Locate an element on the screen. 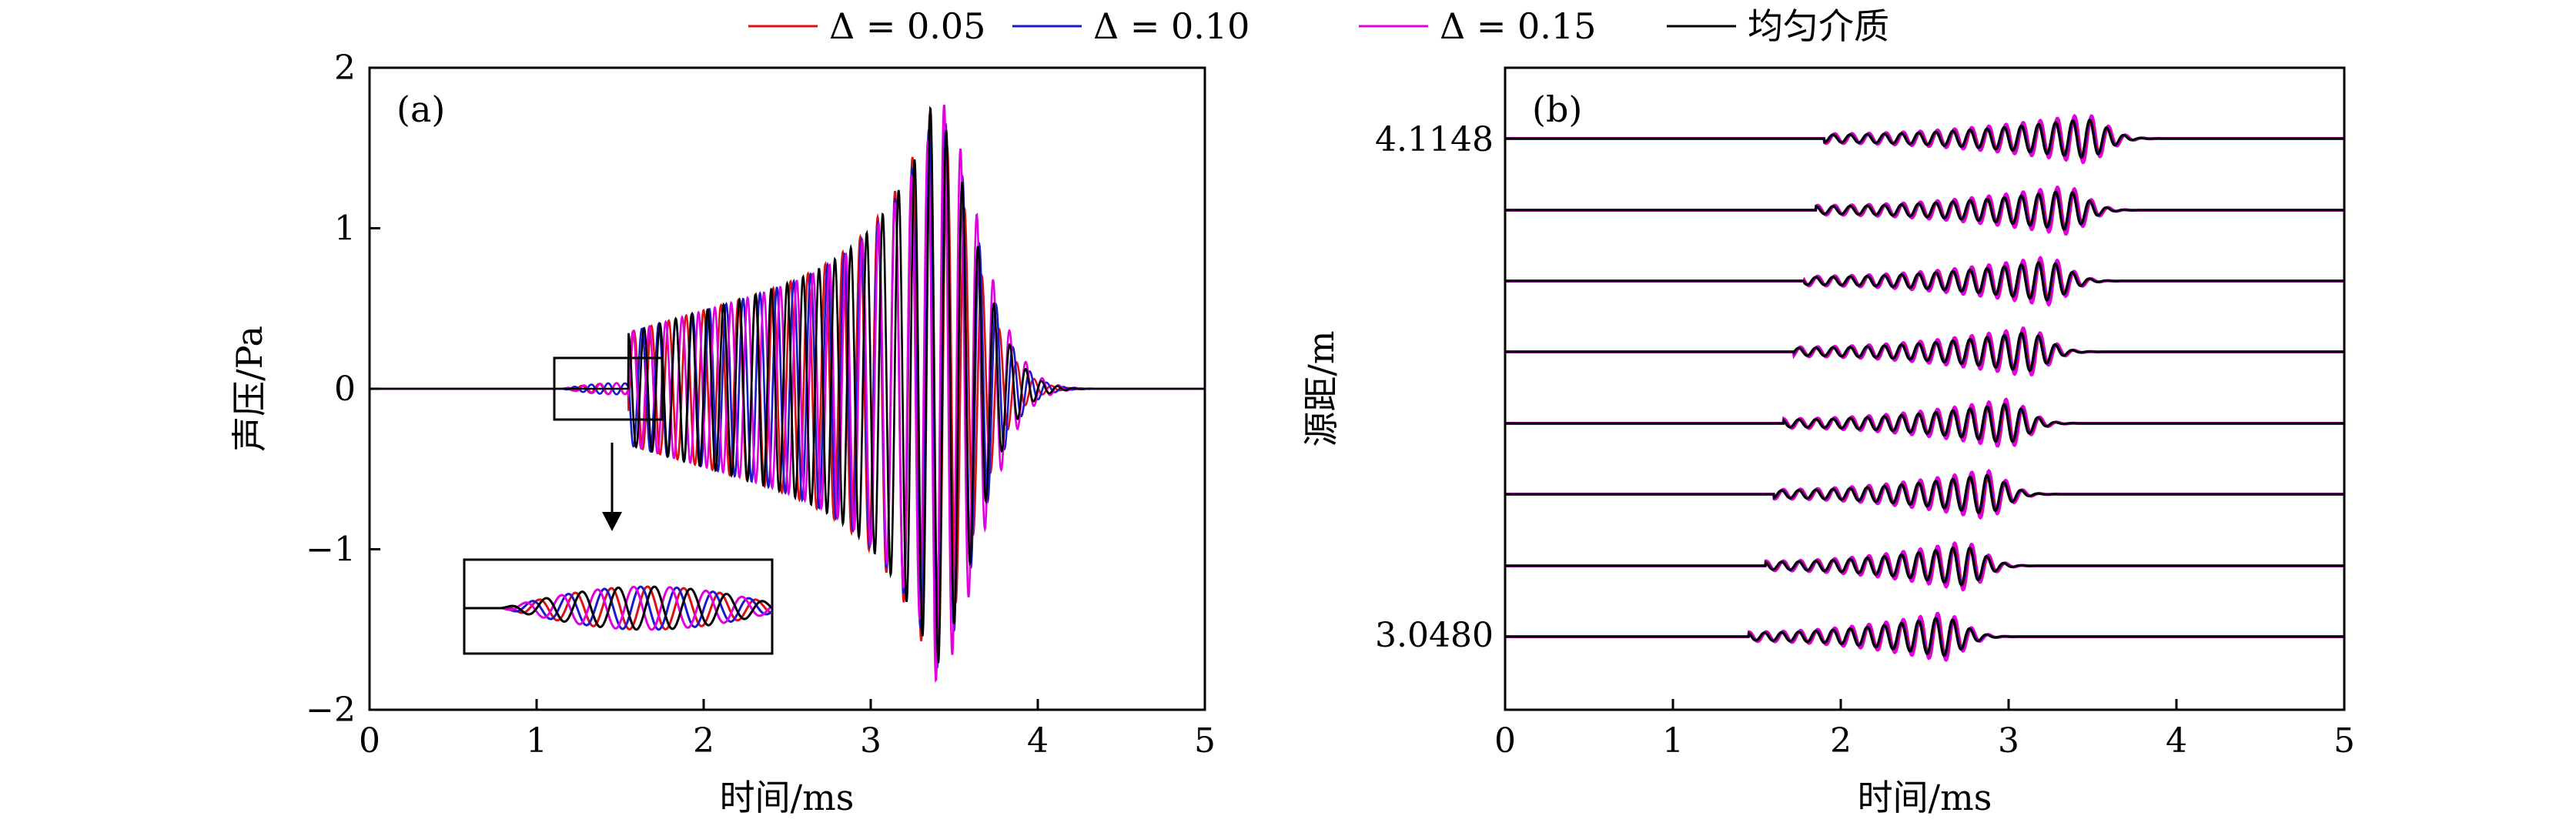 This screenshot has width=2576, height=826. panel-a-x-tick-label: 3 is located at coordinates (871, 741).